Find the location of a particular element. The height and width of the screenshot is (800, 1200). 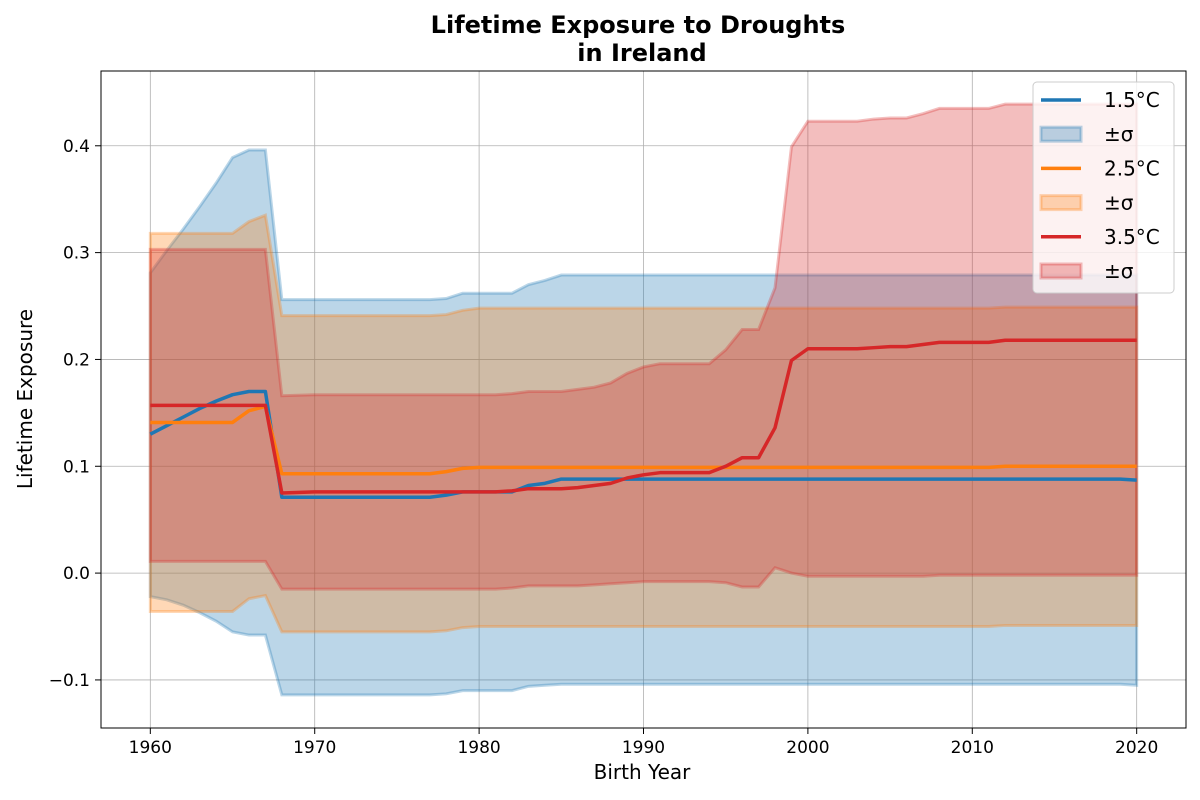

legend: 1.5°C ±σ 2.5°C ±σ 3.5°C ±σ is located at coordinates (1103, 187).